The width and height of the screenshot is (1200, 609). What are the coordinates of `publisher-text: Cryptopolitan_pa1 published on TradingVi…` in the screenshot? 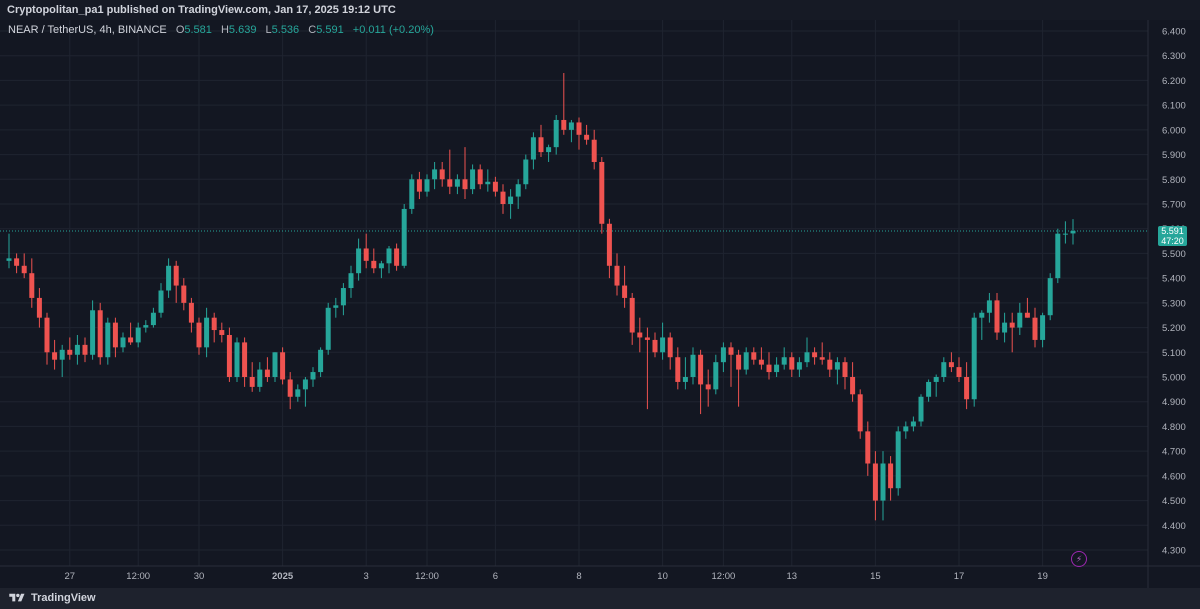 It's located at (201, 10).